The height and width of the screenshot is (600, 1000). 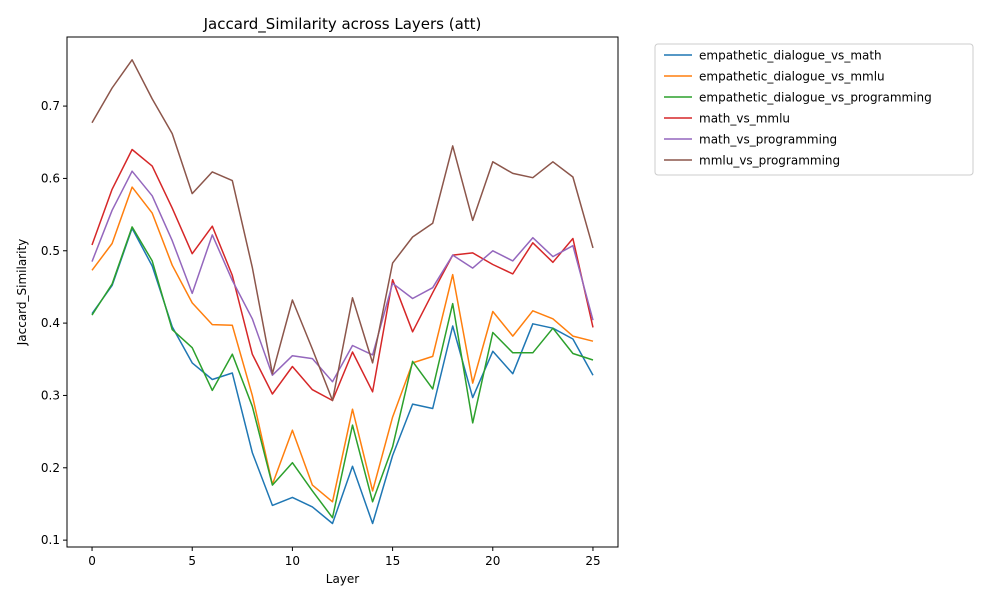 I want to click on legend-frame, so click(x=814, y=109).